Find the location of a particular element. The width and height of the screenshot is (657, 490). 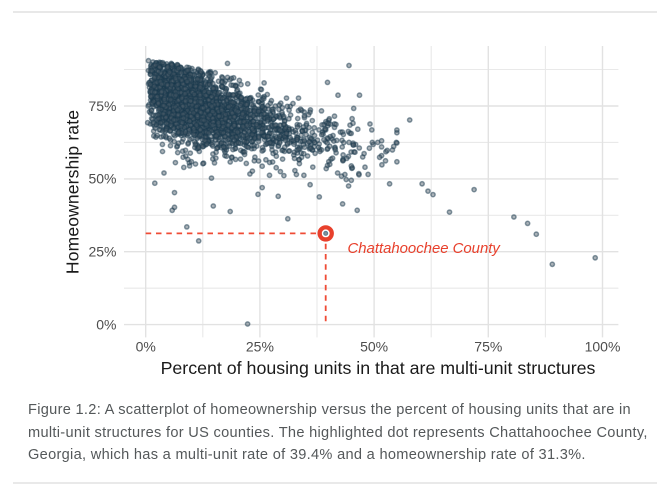

svg-text: 100% is located at coordinates (603, 347).